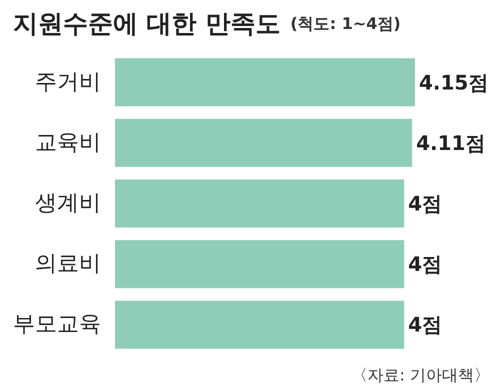 This screenshot has width=500, height=391. Describe the element at coordinates (57, 325) in the screenshot. I see `y-tick-label: 부모교육` at that location.